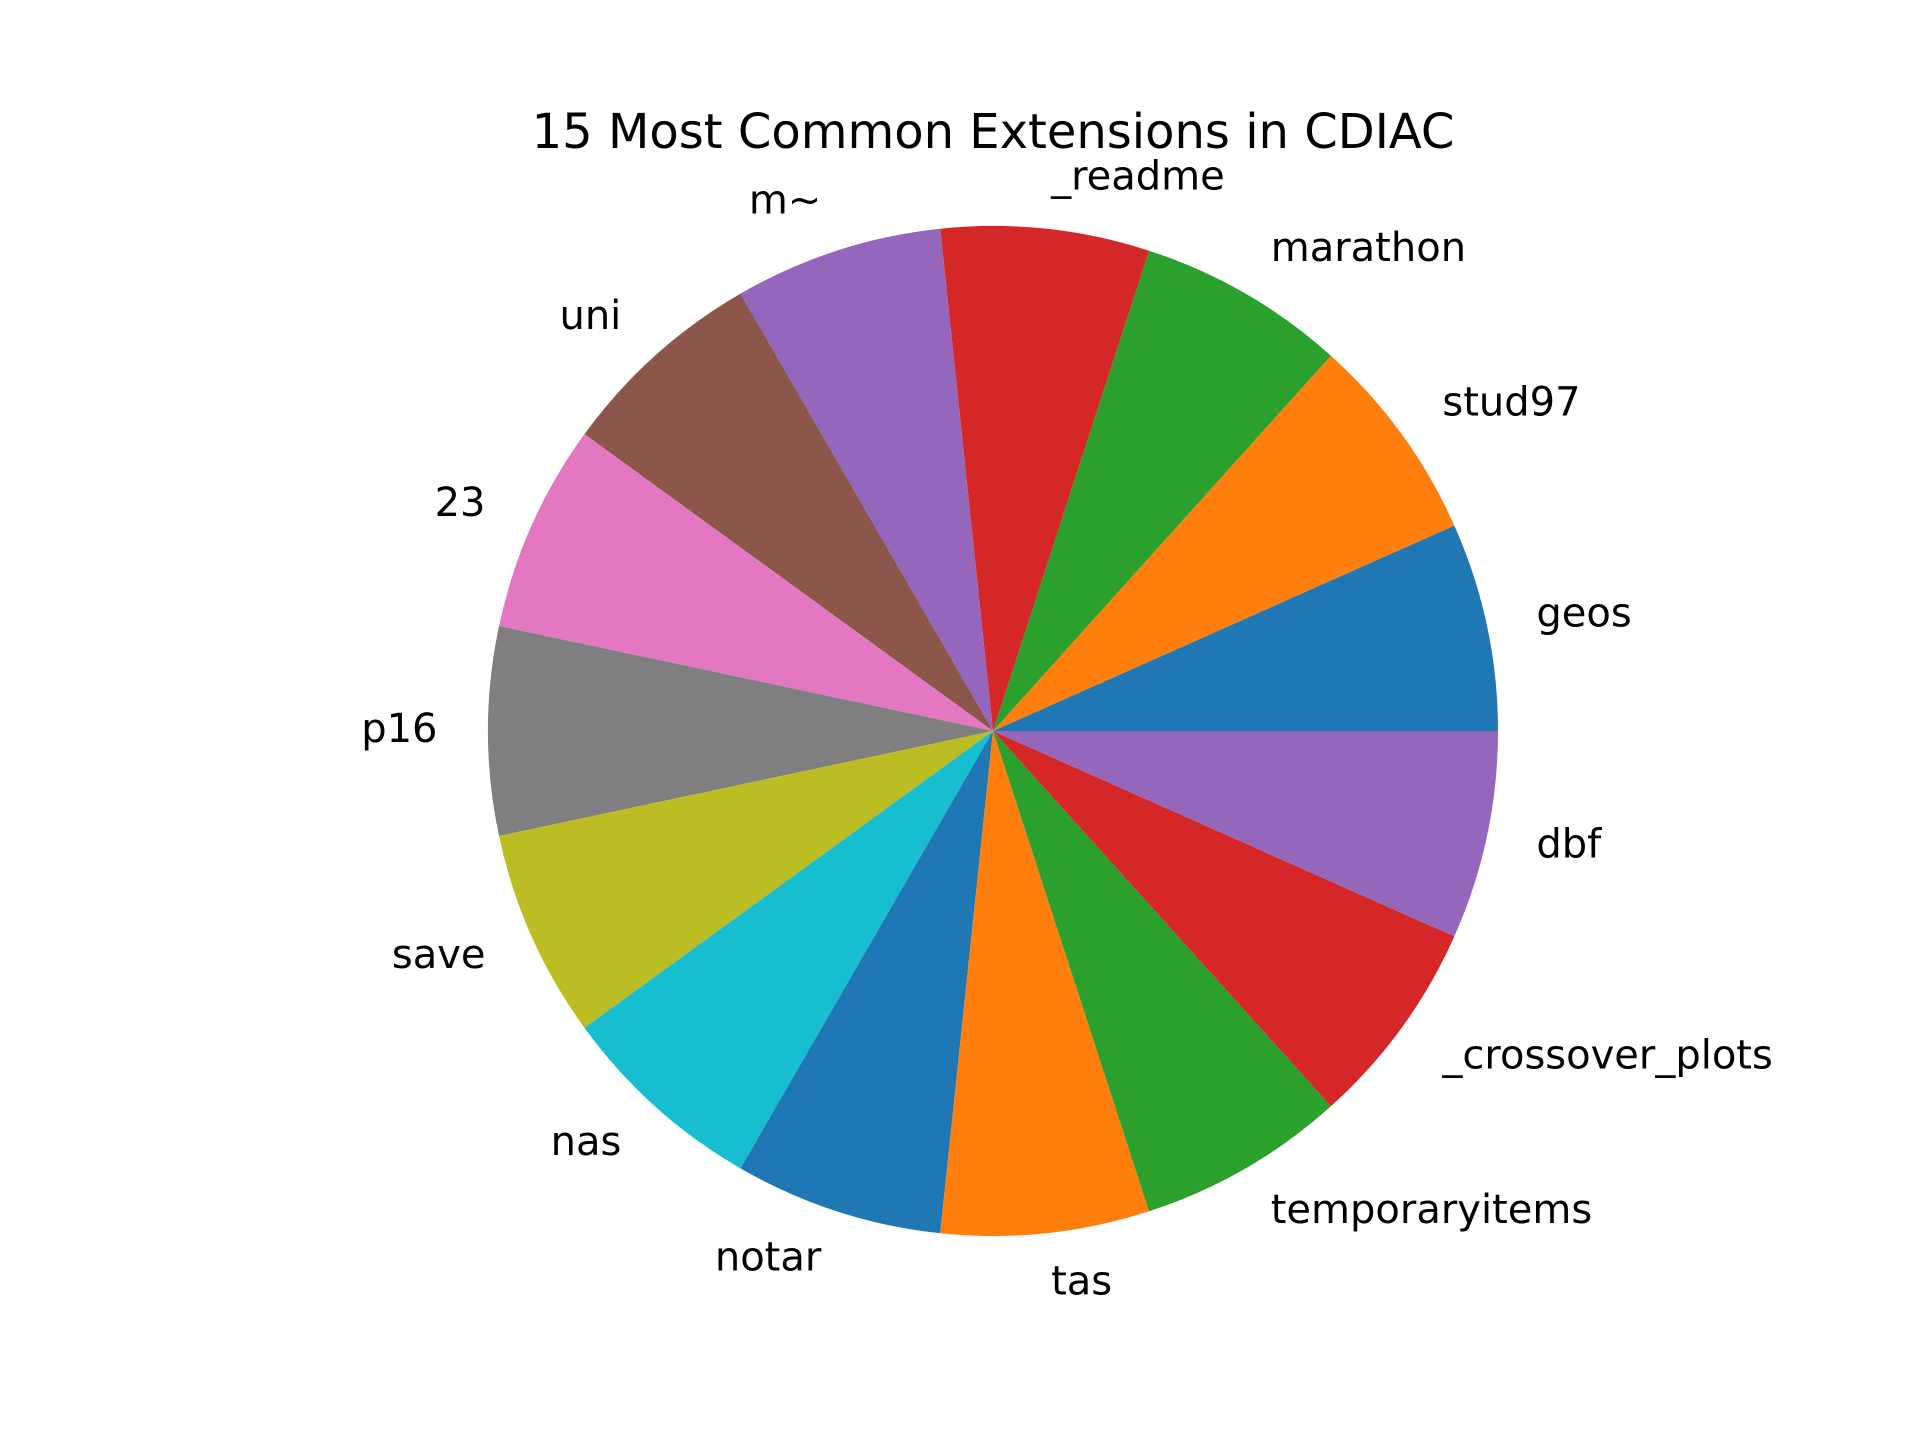 This screenshot has height=1440, width=1920. I want to click on pie-label-23: 23, so click(460, 503).